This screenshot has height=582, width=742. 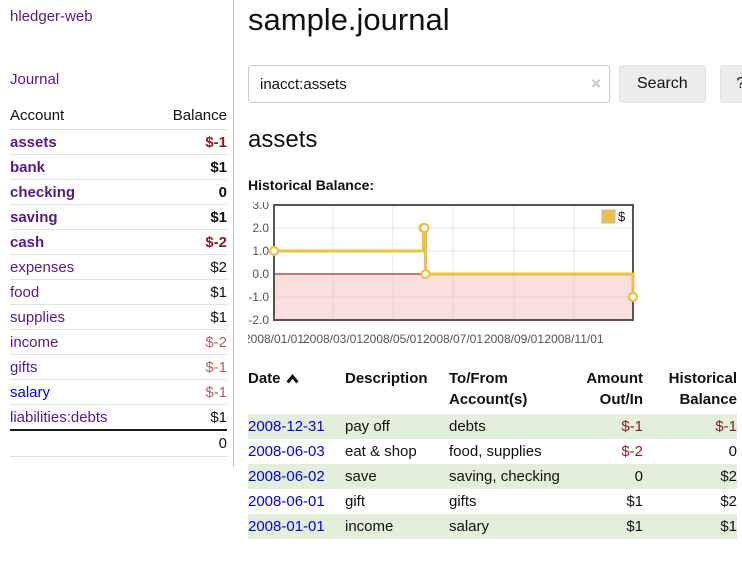 I want to click on account-row: expenses $2, so click(x=118, y=267).